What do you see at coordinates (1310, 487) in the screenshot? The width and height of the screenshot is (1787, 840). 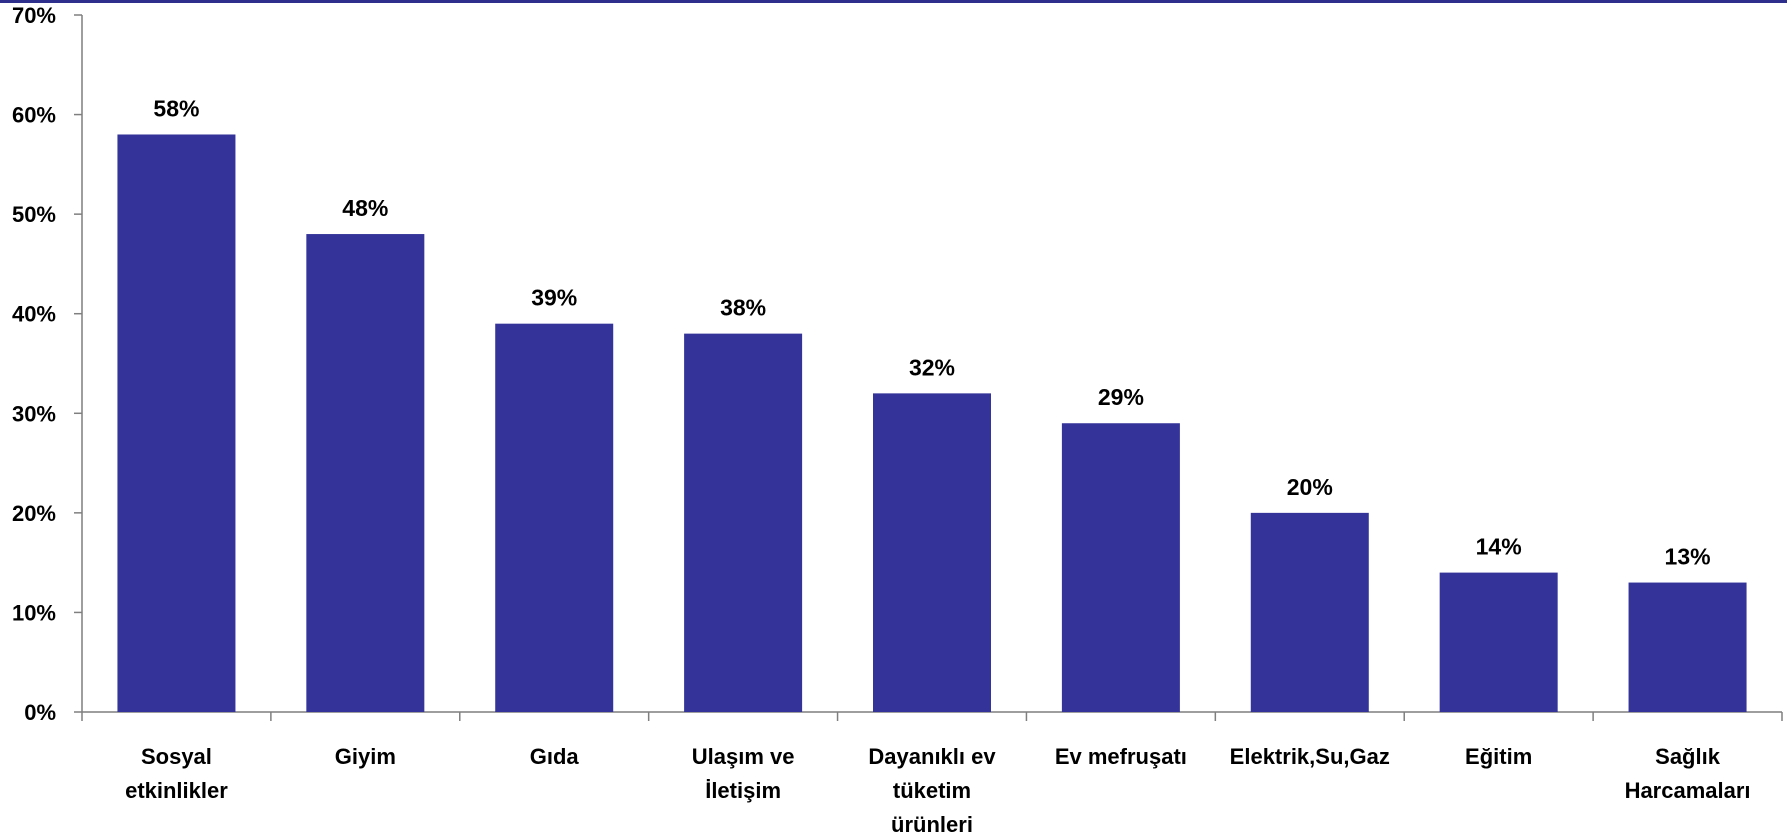 I see `data-label: 20%` at bounding box center [1310, 487].